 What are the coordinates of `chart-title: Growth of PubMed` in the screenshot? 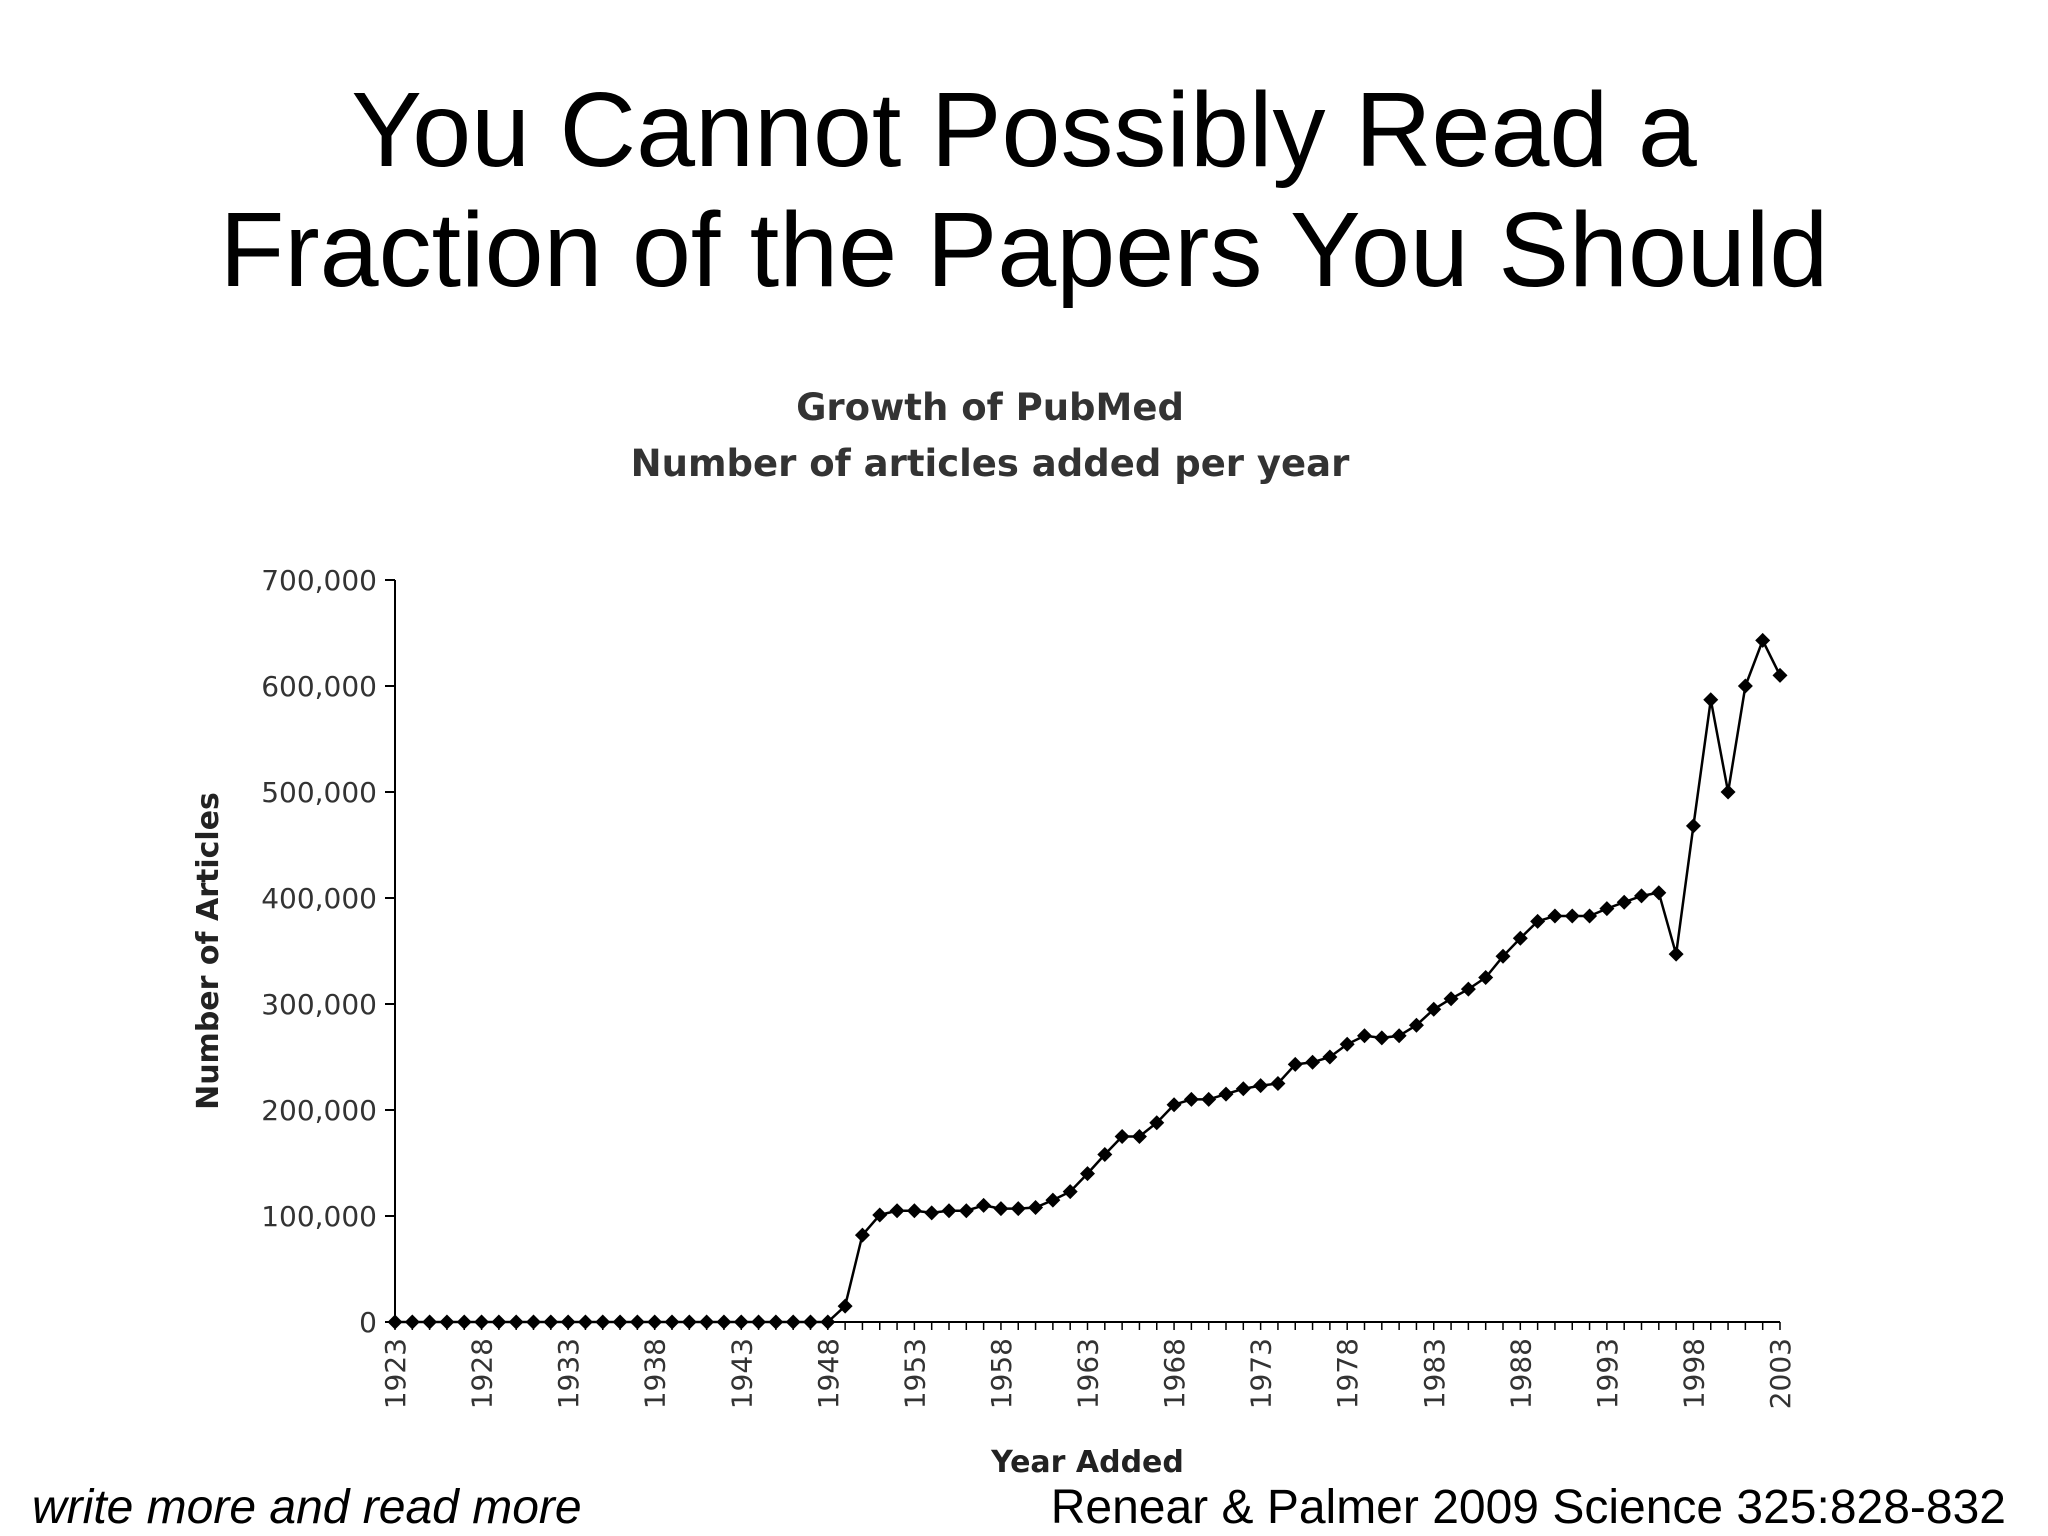 It's located at (990, 407).